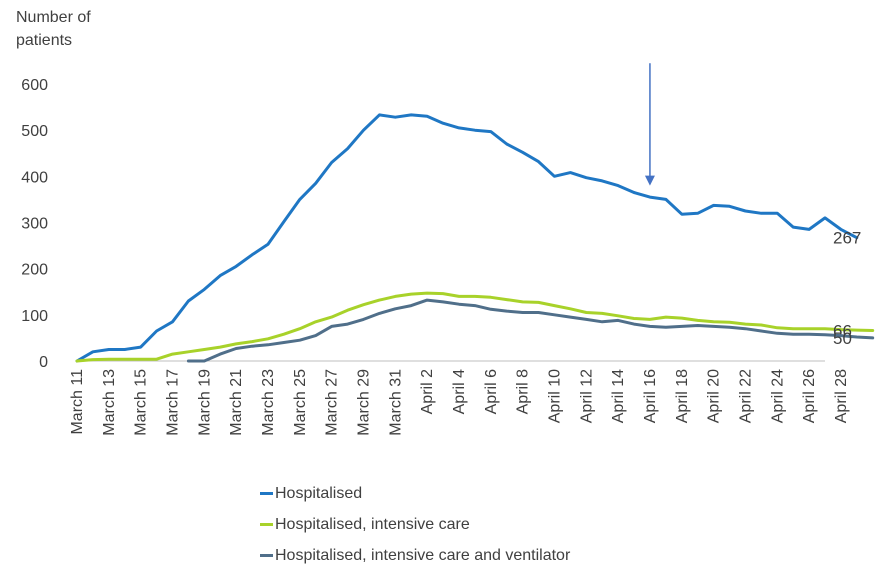  What do you see at coordinates (53, 29) in the screenshot?
I see `y-axis-title: Number of patients` at bounding box center [53, 29].